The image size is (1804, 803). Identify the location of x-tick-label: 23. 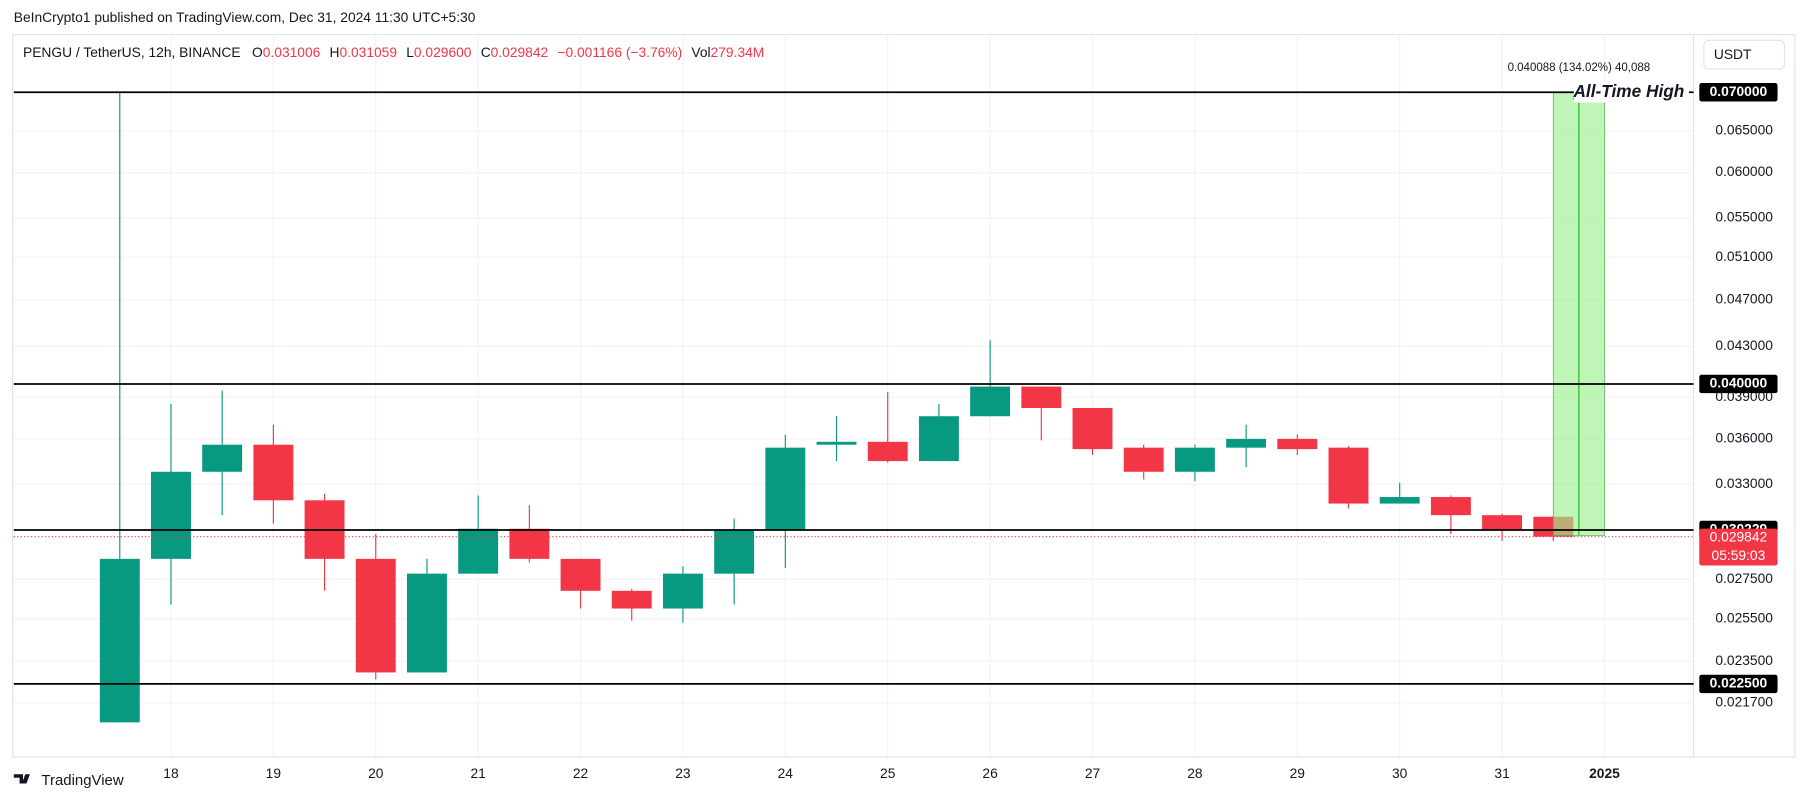
(683, 773).